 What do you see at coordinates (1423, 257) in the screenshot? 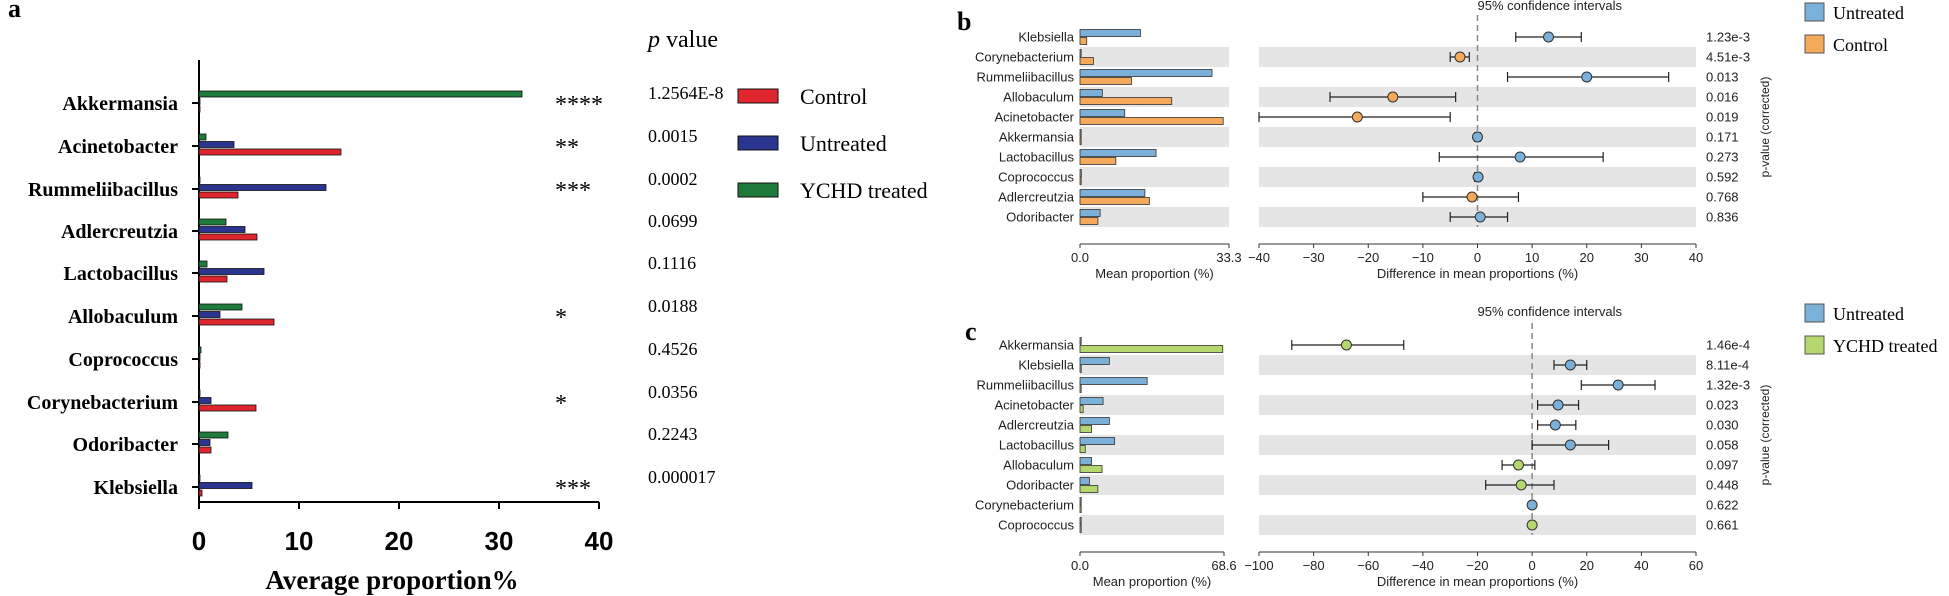
I see `panel-b-diff-tick-label: −10` at bounding box center [1423, 257].